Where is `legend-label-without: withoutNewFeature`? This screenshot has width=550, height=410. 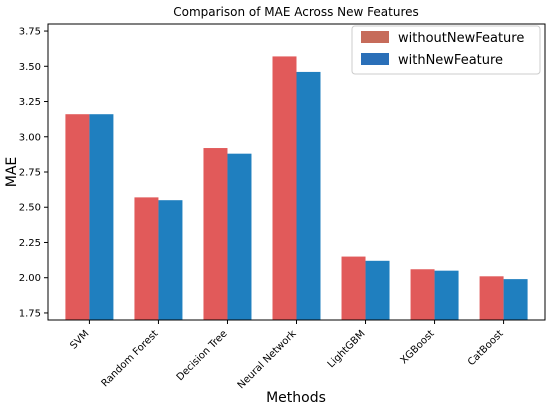
legend-label-without: withoutNewFeature is located at coordinates (461, 38).